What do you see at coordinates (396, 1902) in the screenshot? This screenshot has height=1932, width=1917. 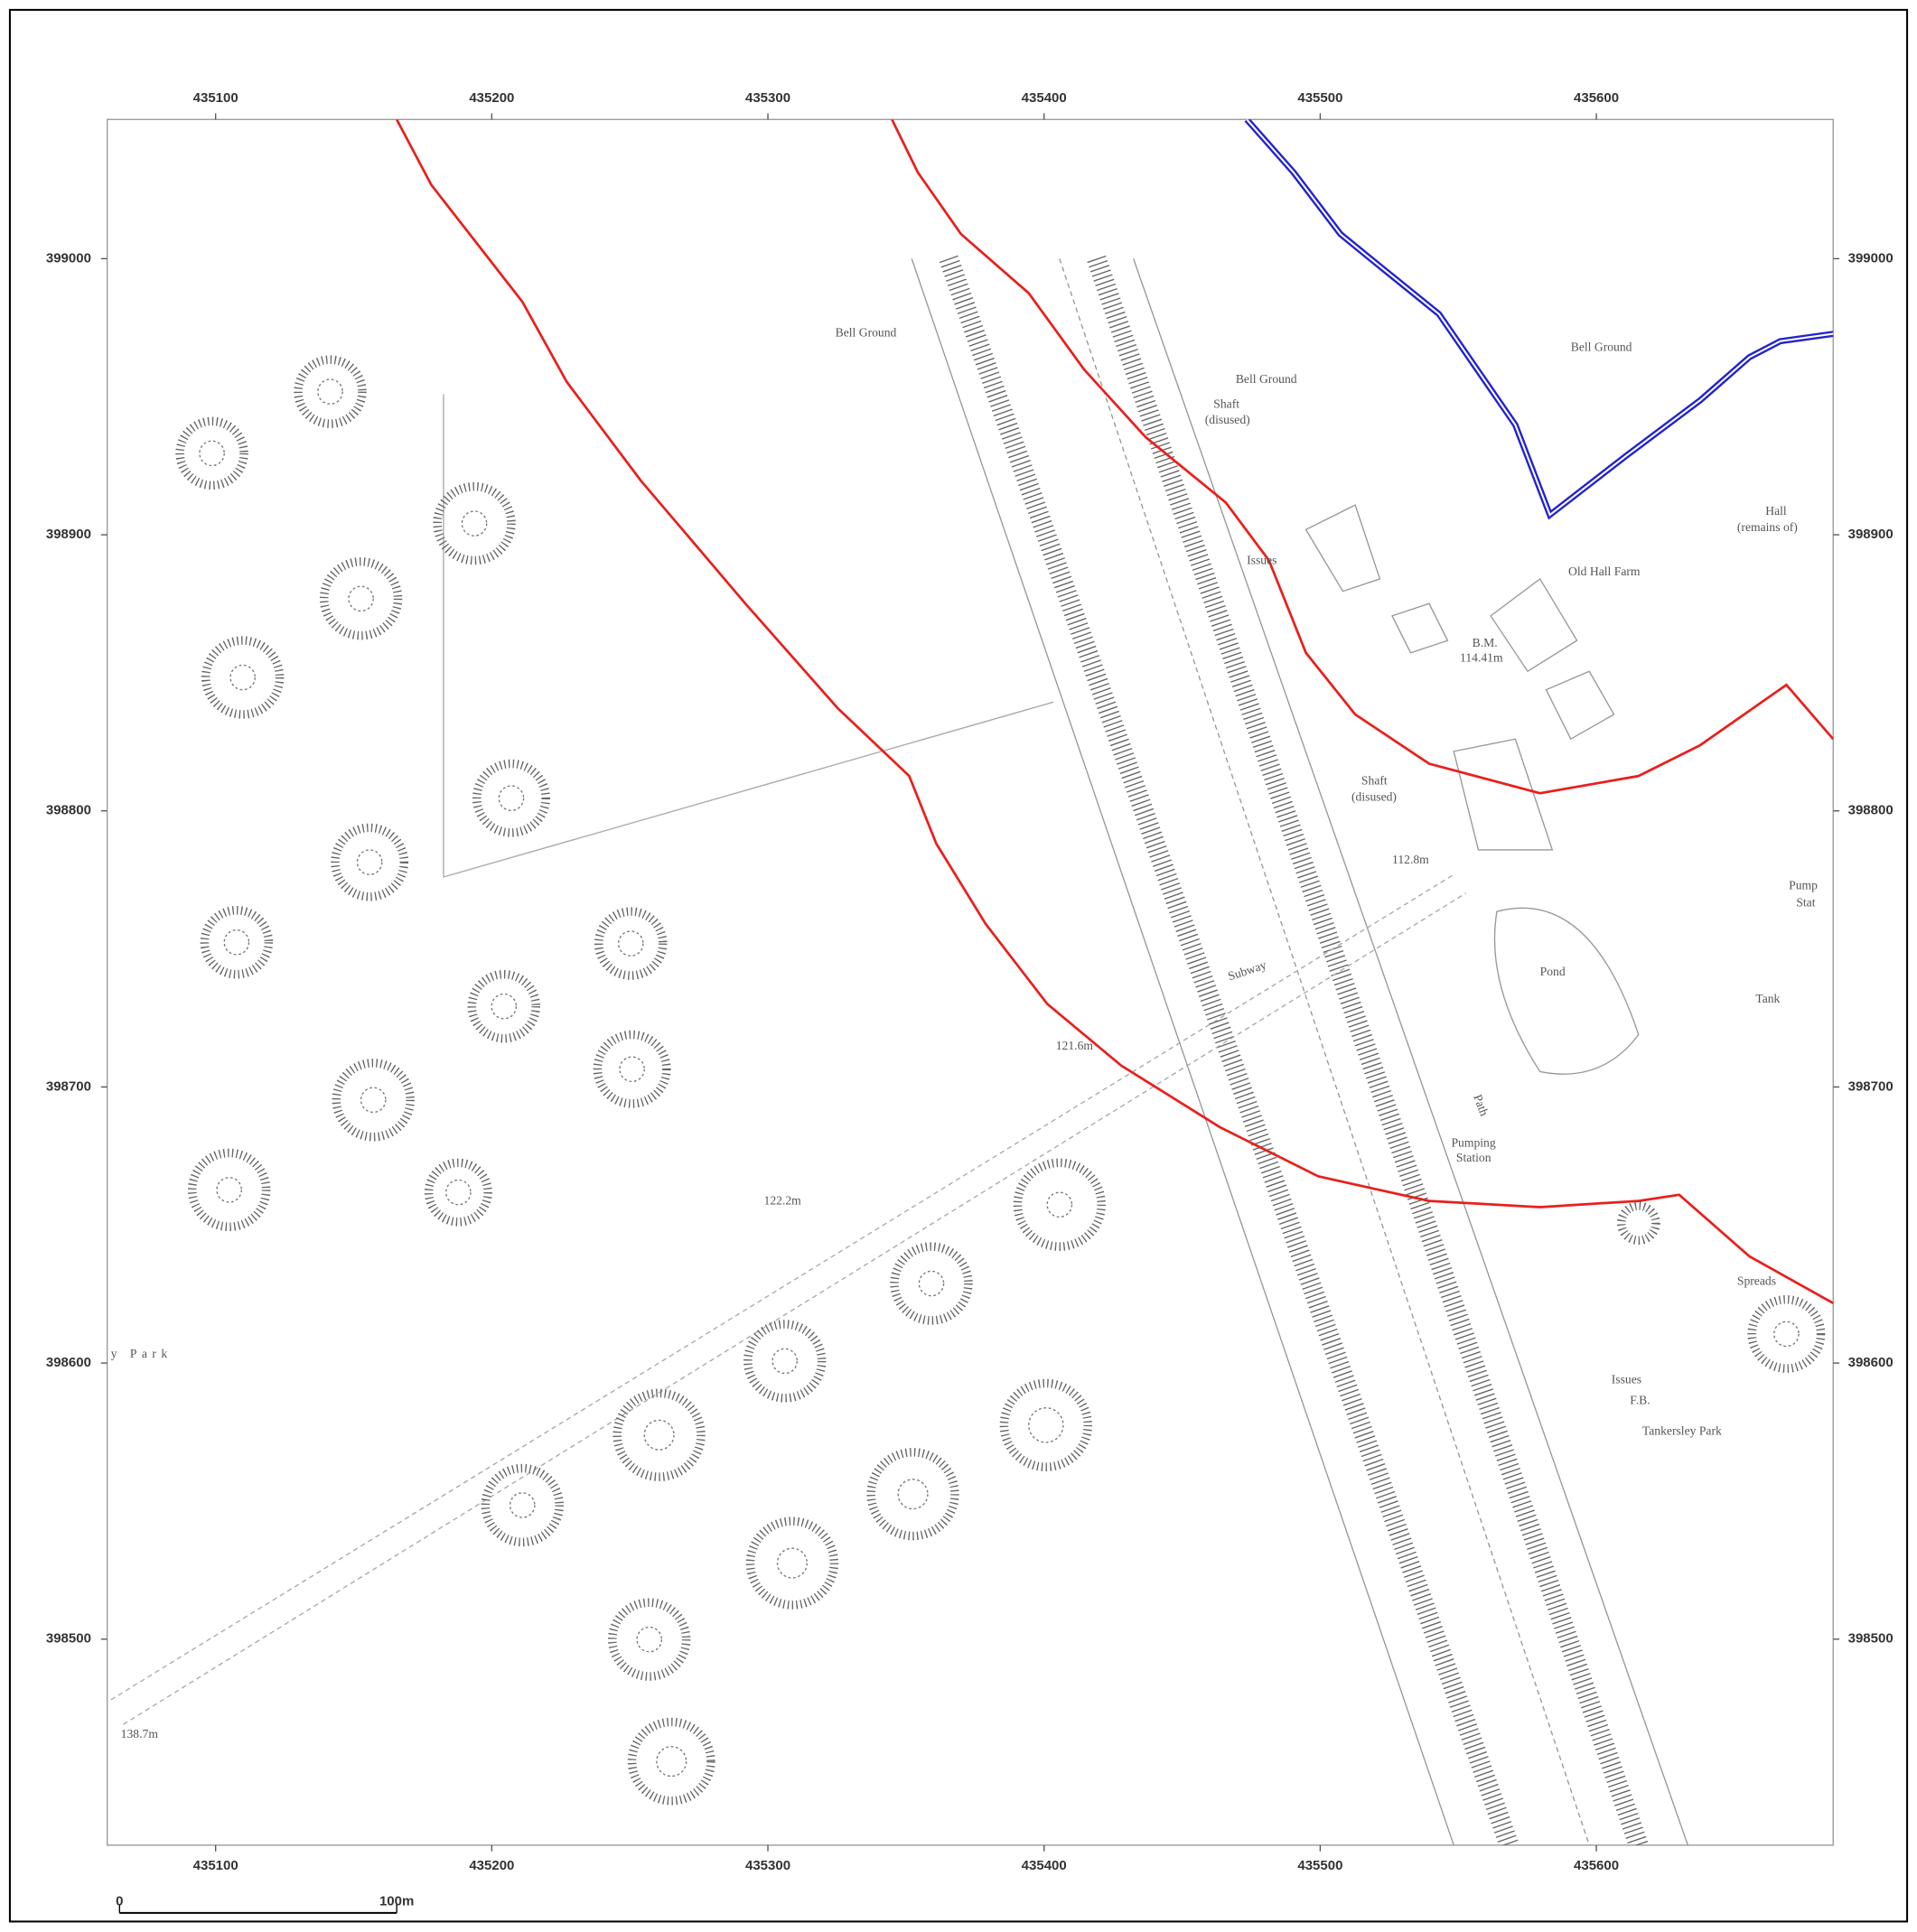 I see `scale-label: 100m` at bounding box center [396, 1902].